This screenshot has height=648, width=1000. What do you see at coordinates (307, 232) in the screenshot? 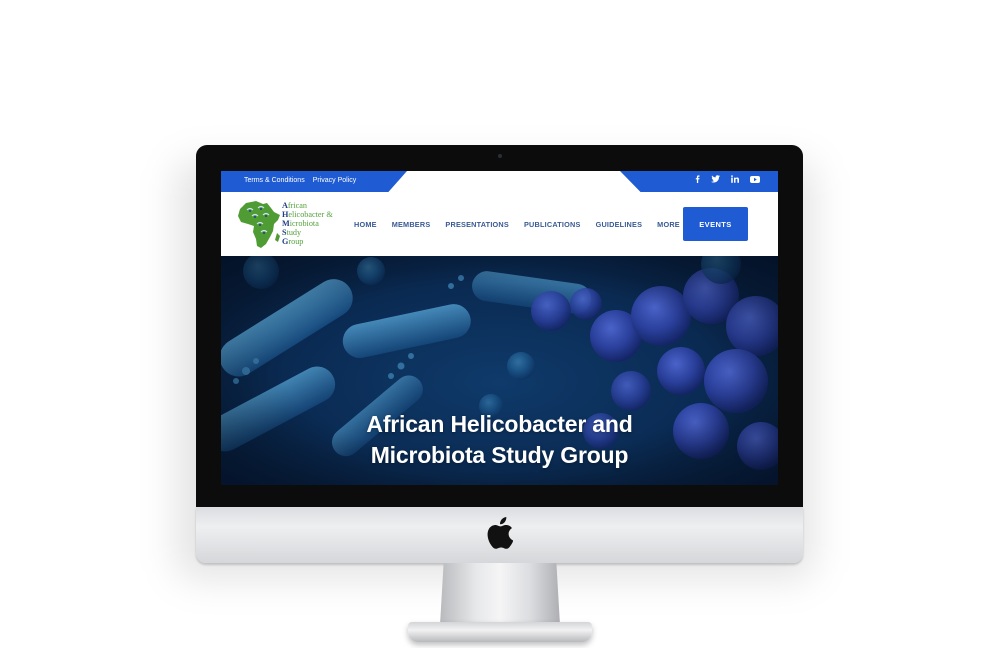
I see `logo-line: Study` at bounding box center [307, 232].